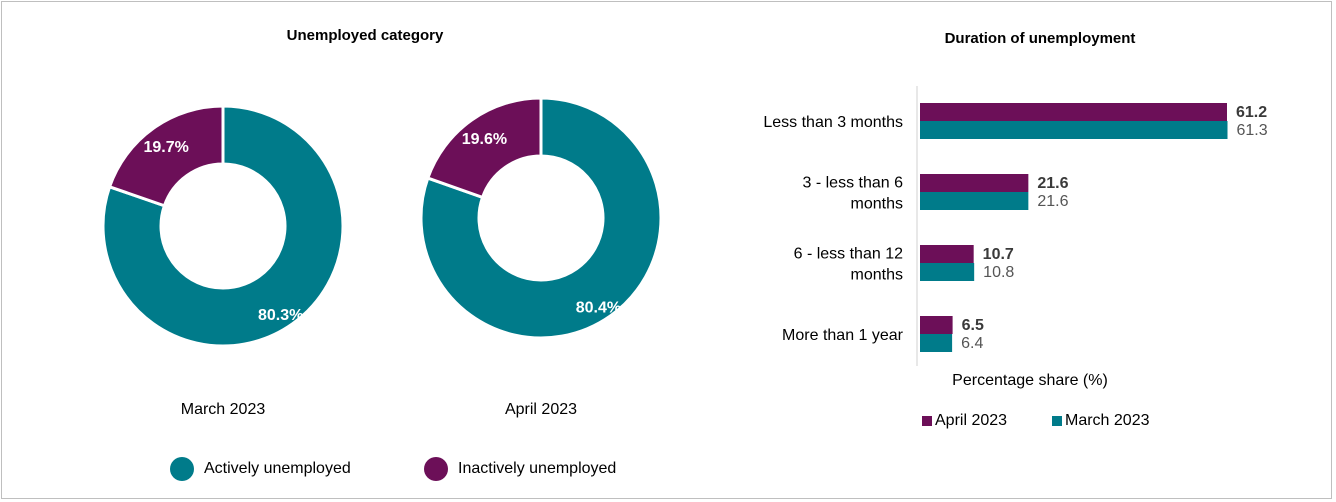  What do you see at coordinates (1073, 112) in the screenshot?
I see `bar-april-less-than-3-months` at bounding box center [1073, 112].